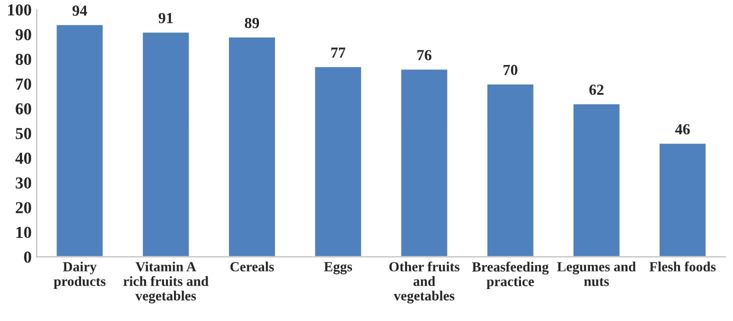  I want to click on y-tick-label: 30, so click(24, 183).